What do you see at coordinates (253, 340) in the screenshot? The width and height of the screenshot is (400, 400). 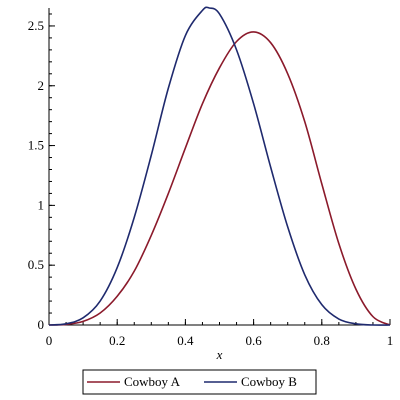 I see `x-tick-label: 0.6` at bounding box center [253, 340].